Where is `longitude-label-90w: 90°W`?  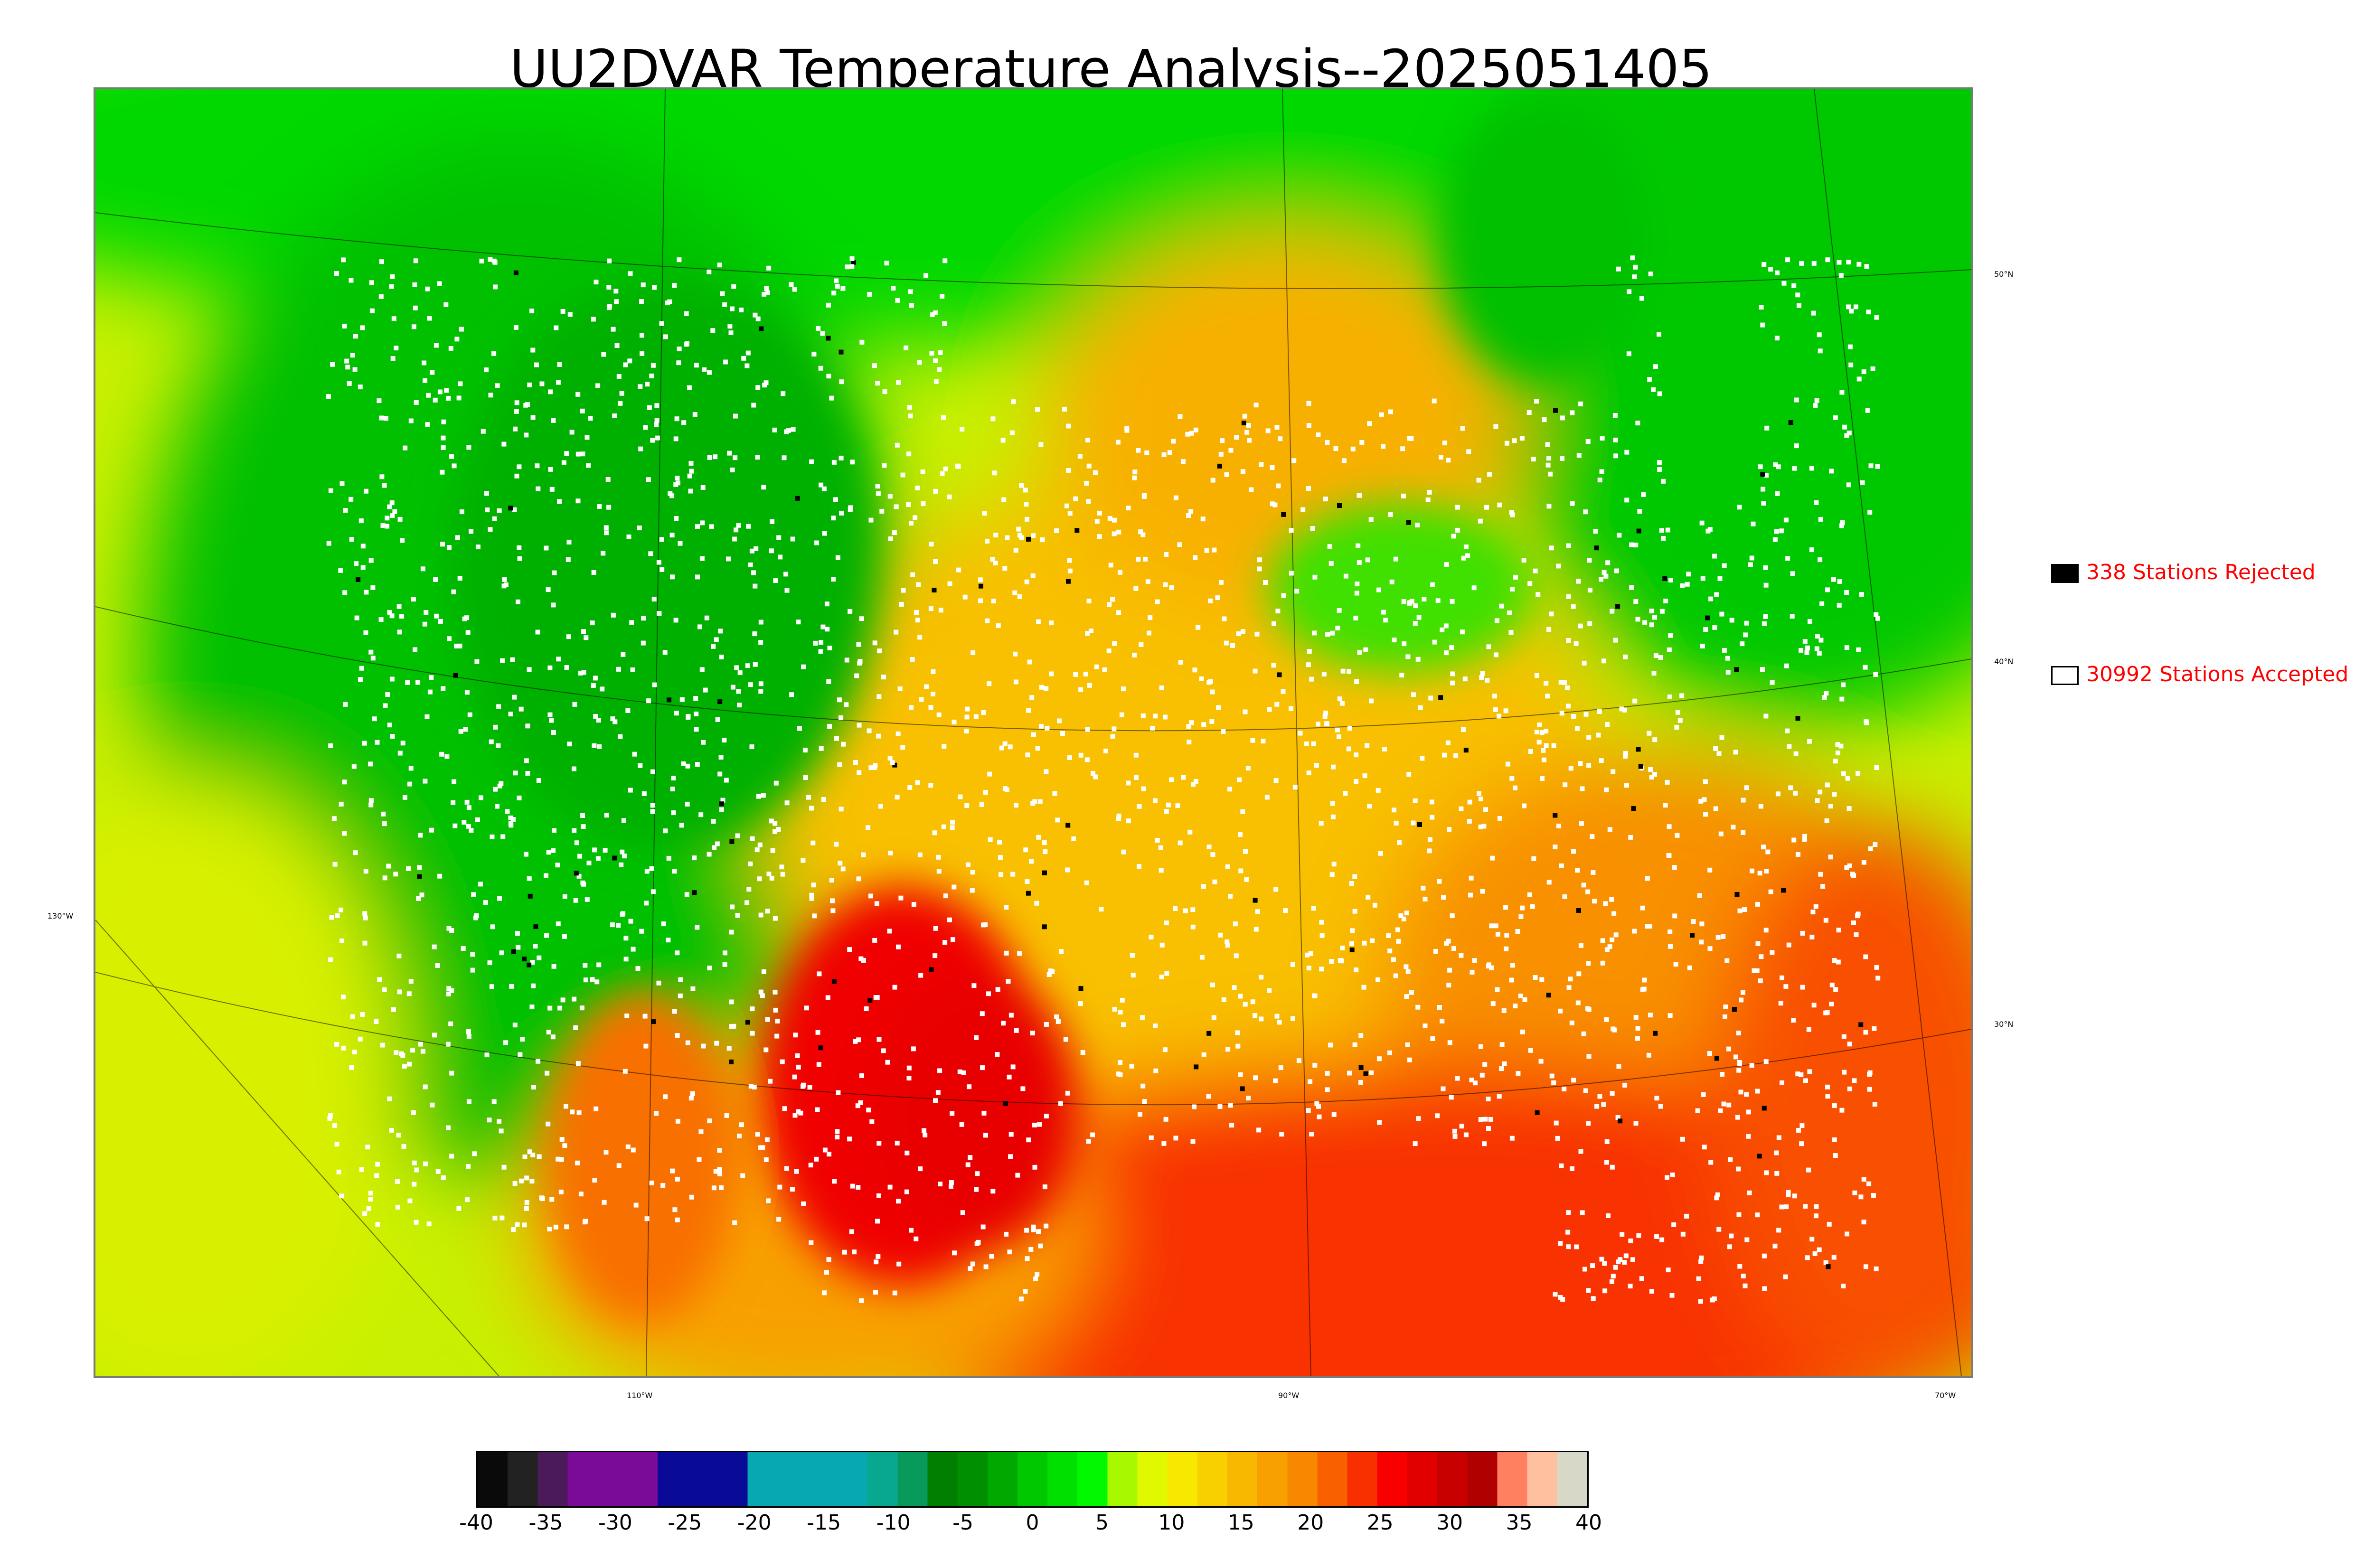 longitude-label-90w: 90°W is located at coordinates (1288, 1396).